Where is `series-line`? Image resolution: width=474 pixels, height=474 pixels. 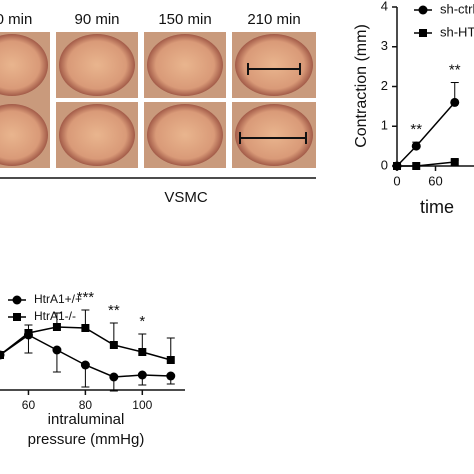 series-line is located at coordinates (426, 134).